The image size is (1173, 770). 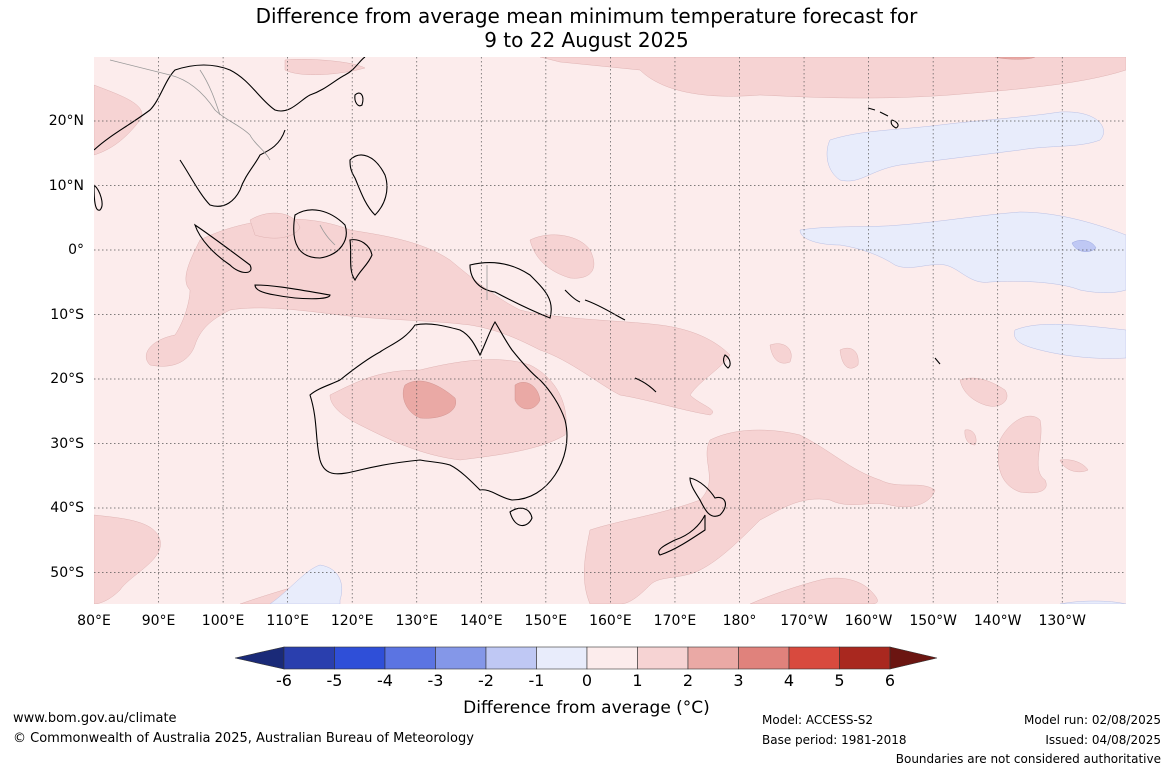 I want to click on colorbar-tick-label: -6, so click(x=284, y=680).